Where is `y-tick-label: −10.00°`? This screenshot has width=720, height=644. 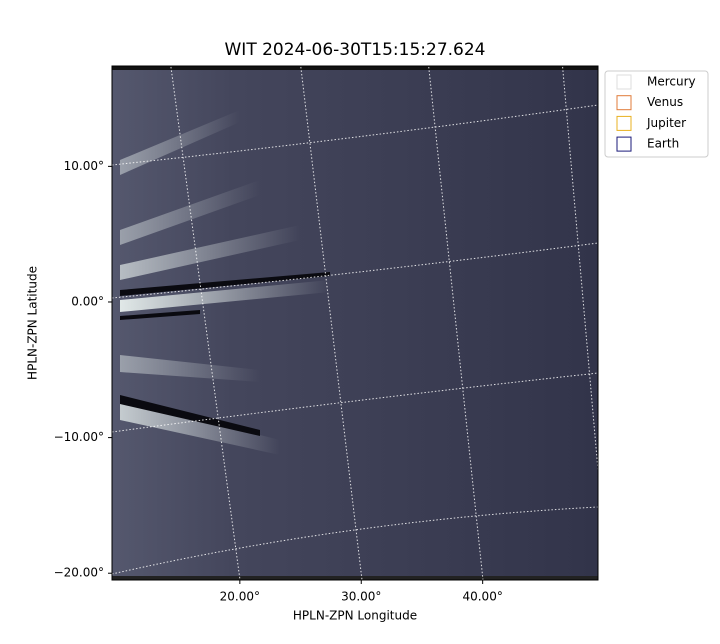 y-tick-label: −10.00° is located at coordinates (79, 437).